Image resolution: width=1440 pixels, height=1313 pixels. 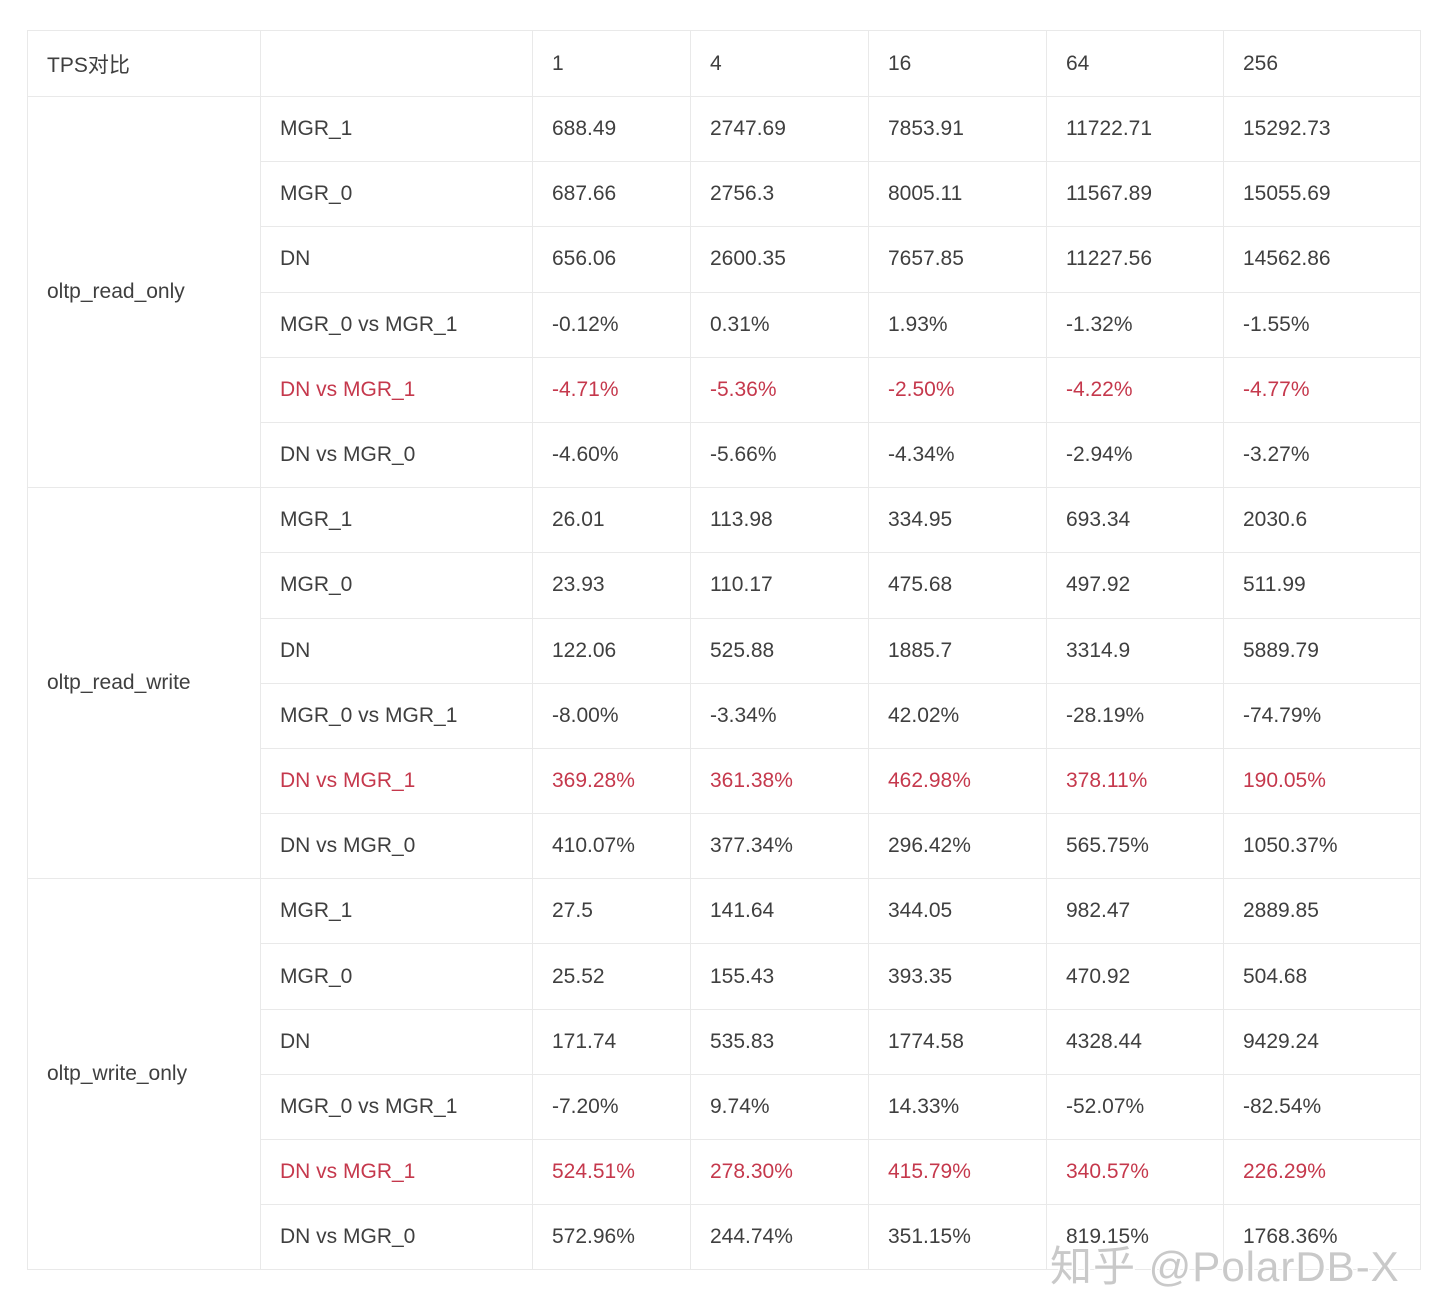 I want to click on cell: 171.74, so click(x=611, y=1041).